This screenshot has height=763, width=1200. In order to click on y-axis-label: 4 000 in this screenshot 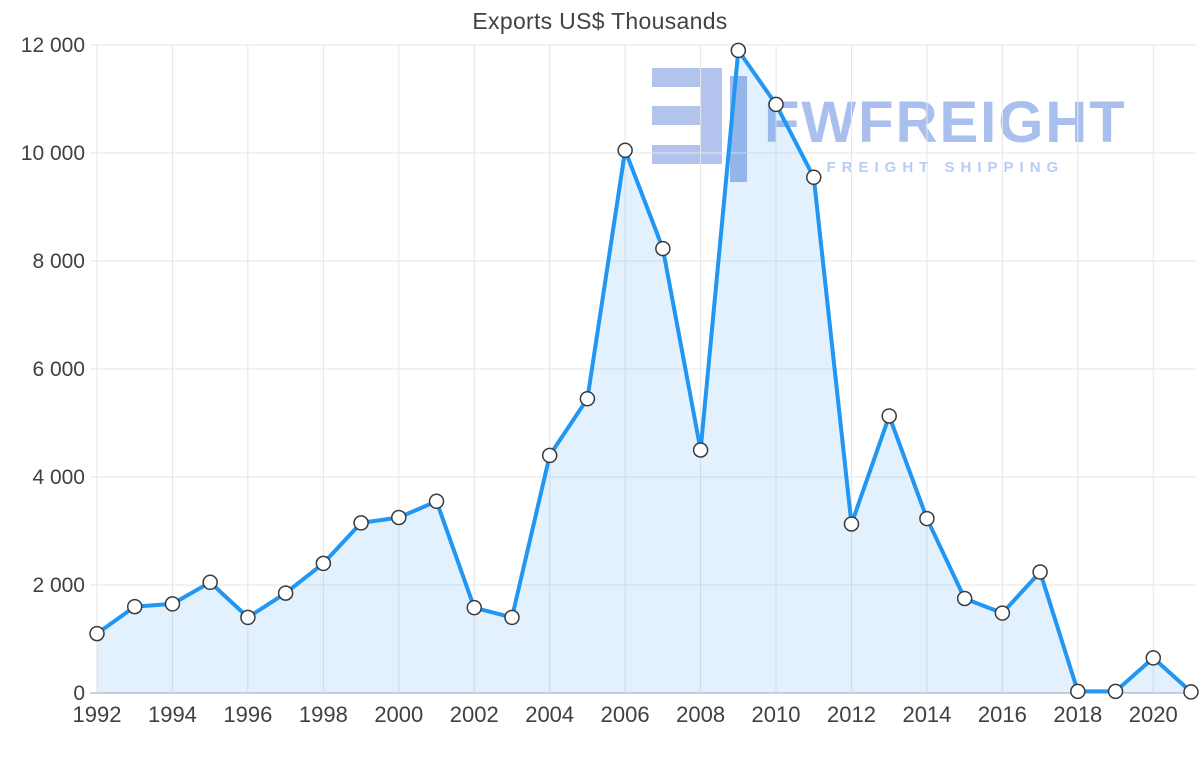, I will do `click(58, 477)`.